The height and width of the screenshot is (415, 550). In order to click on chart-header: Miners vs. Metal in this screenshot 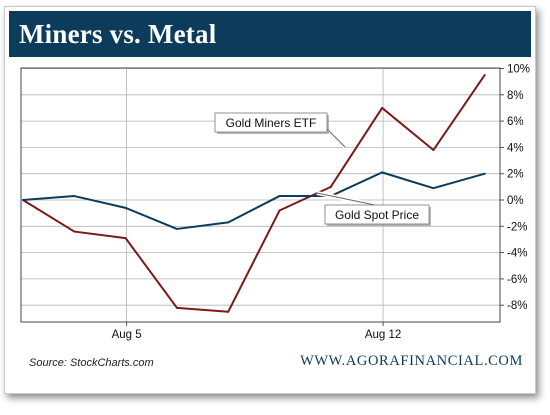, I will do `click(270, 34)`.